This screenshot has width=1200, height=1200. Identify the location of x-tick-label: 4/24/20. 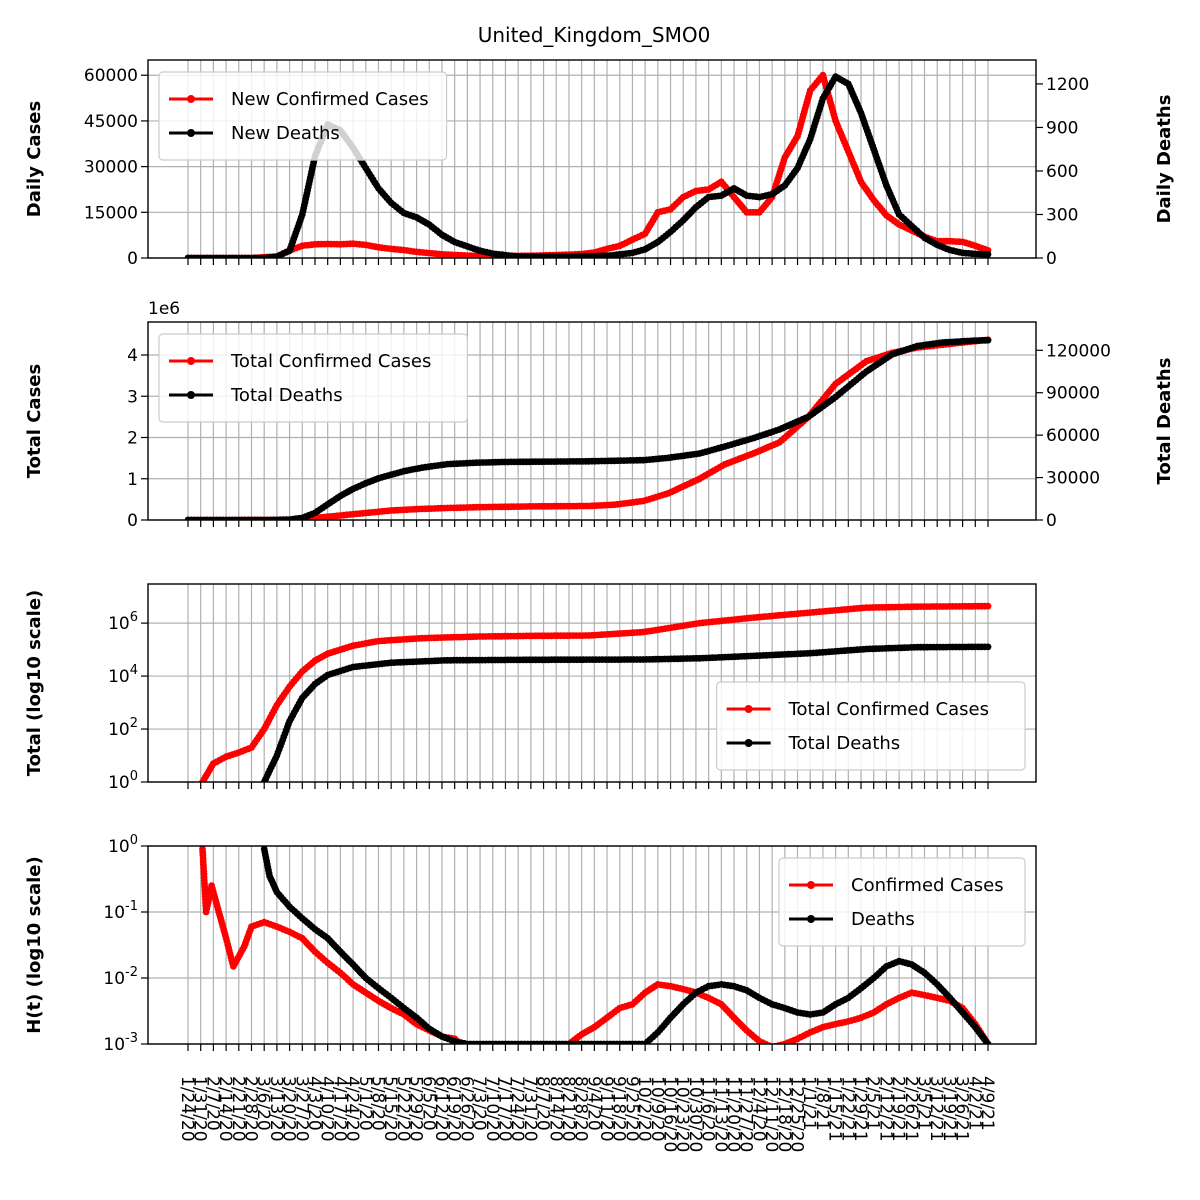
(352, 1109).